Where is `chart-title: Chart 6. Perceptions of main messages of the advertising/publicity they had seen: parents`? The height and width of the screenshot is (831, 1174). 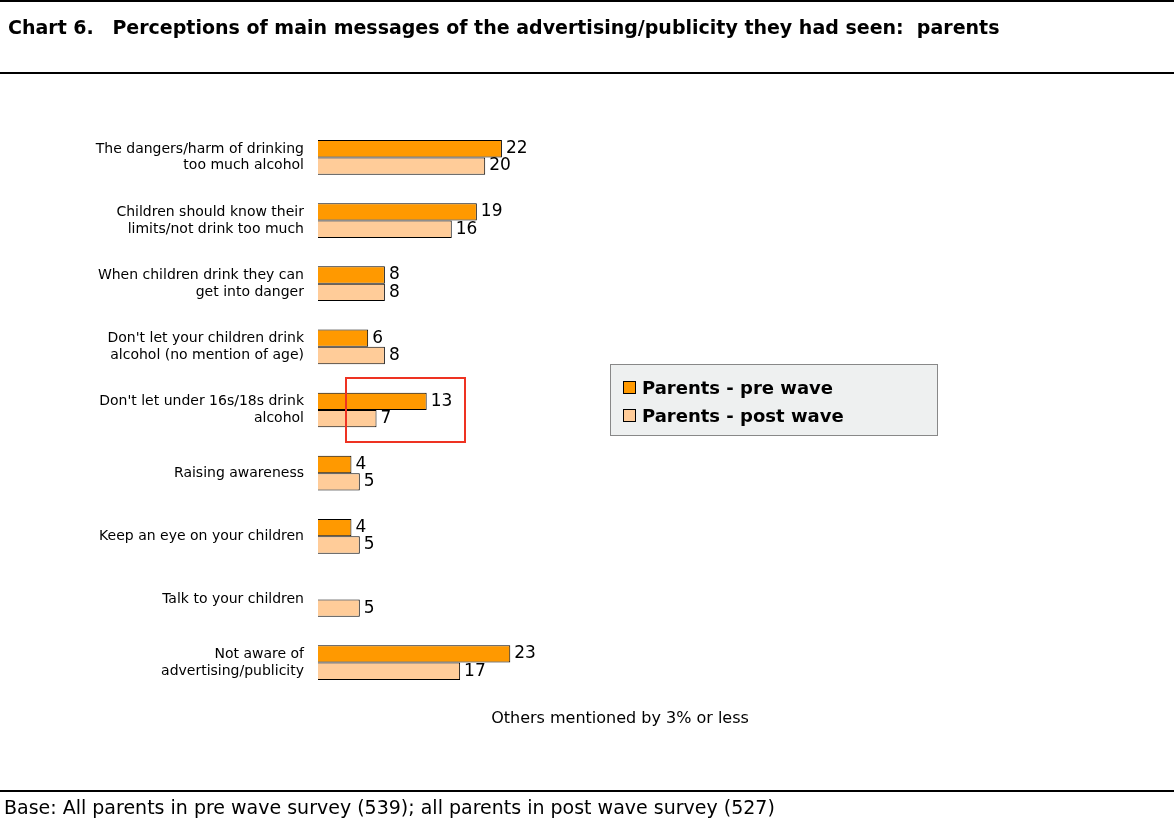 chart-title: Chart 6. Perceptions of main messages of the advertising/publicity they had seen: parents is located at coordinates (587, 37).